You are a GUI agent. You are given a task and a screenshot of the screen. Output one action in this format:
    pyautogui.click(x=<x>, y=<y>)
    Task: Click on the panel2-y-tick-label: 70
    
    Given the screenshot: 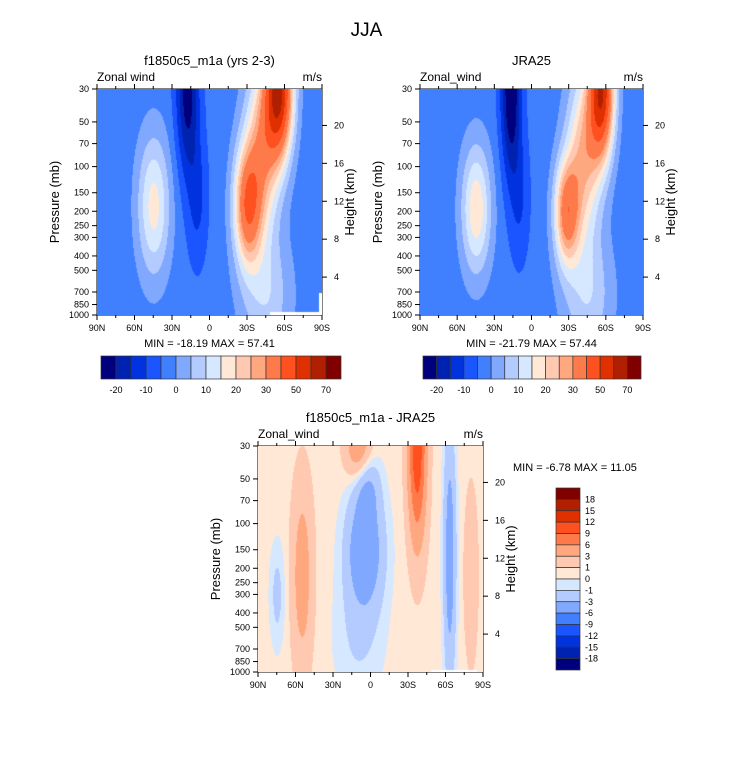 What is the action you would take?
    pyautogui.click(x=407, y=144)
    